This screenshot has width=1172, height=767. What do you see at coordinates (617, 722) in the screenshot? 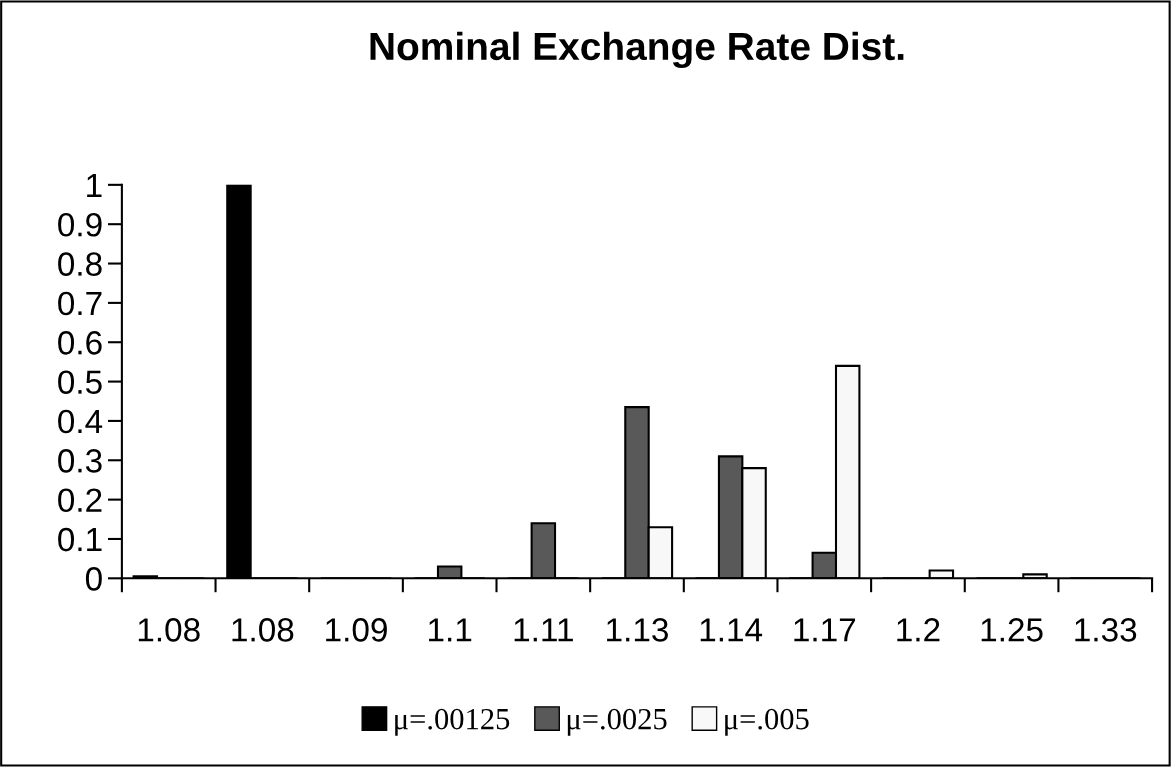
I see `legend-label: μ=.0025` at bounding box center [617, 722].